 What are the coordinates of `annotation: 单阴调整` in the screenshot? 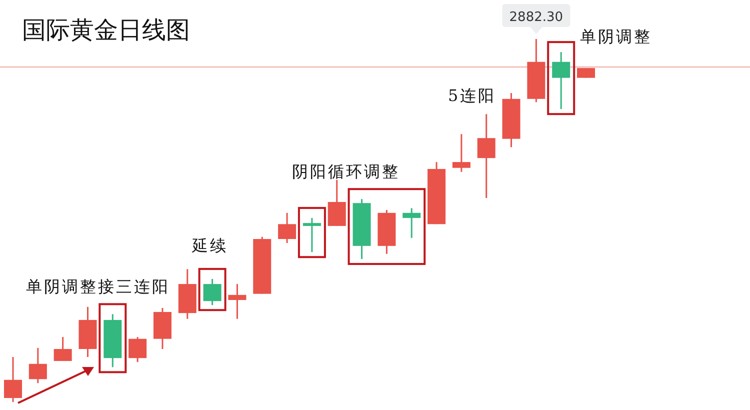 It's located at (616, 36).